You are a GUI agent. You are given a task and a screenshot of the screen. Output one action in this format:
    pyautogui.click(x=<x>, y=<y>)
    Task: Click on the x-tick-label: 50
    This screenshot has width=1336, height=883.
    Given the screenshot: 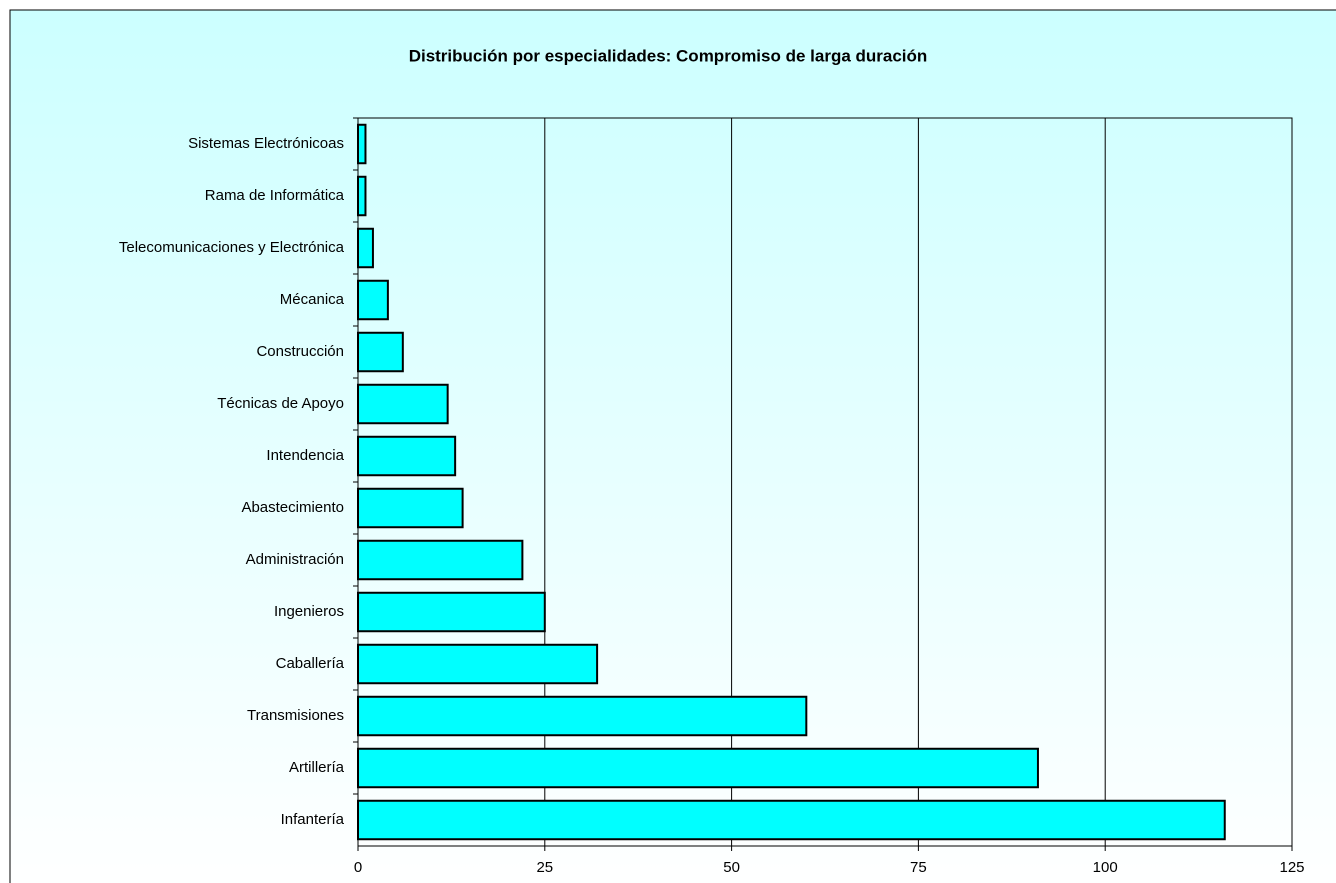 What is the action you would take?
    pyautogui.click(x=731, y=867)
    